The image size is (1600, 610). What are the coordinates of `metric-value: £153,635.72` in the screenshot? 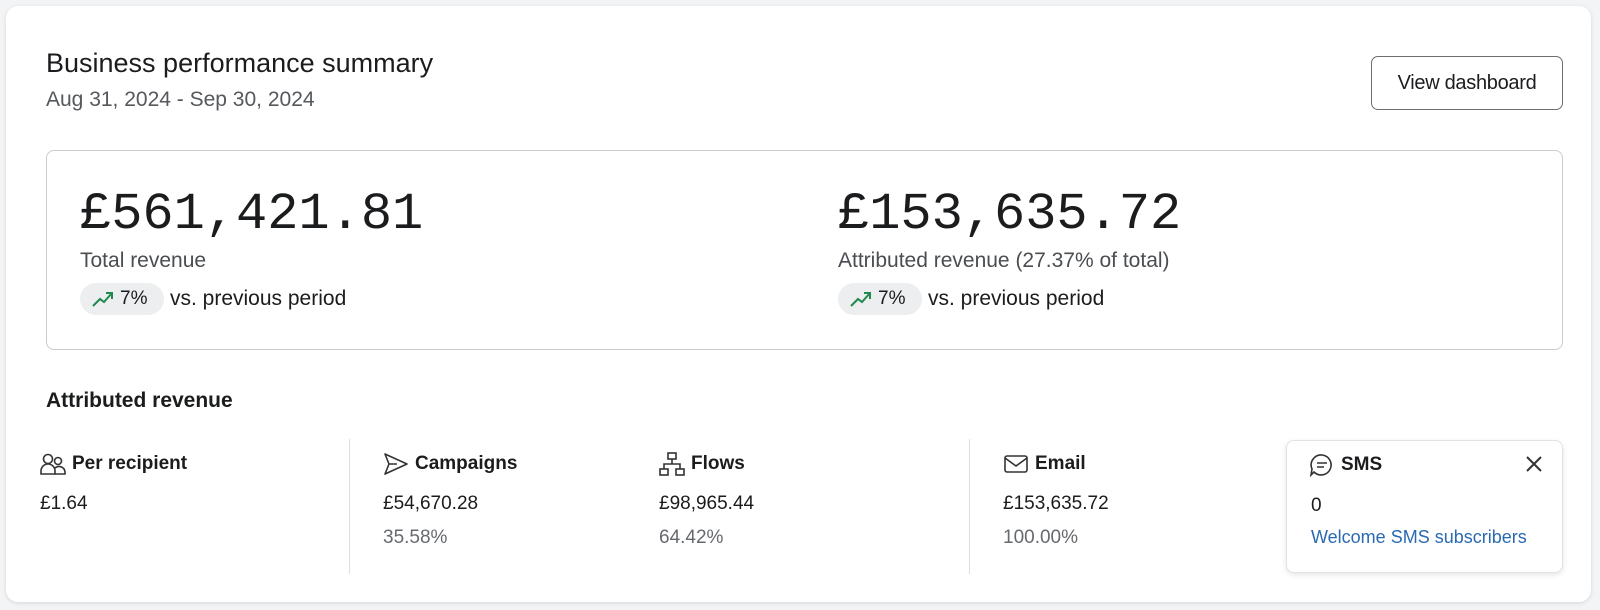 It's located at (1056, 503).